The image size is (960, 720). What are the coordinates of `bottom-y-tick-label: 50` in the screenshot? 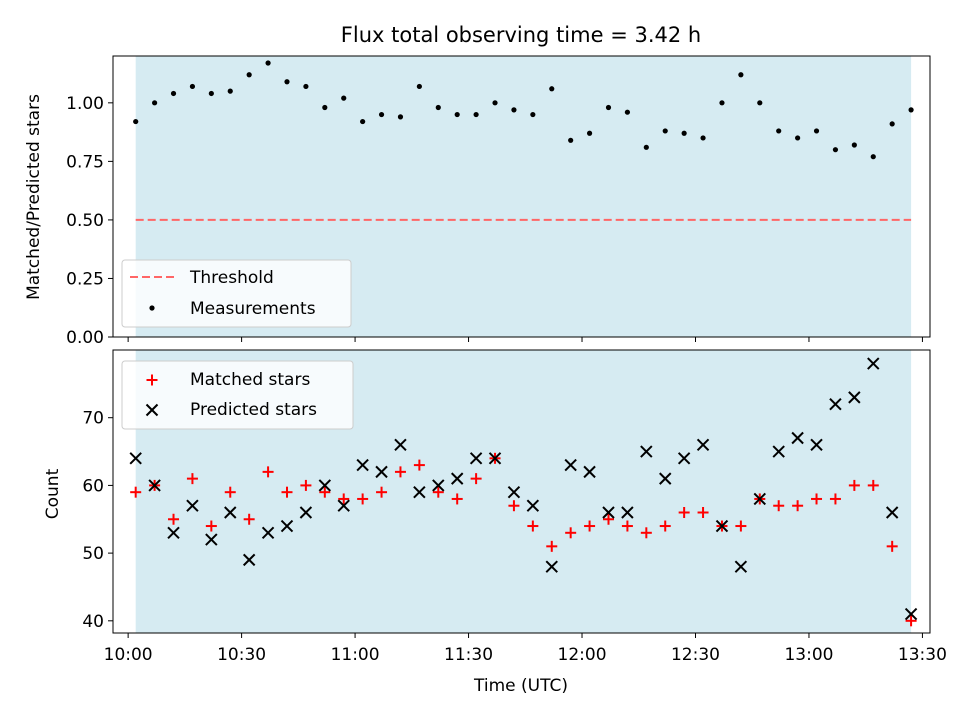 It's located at (93, 554).